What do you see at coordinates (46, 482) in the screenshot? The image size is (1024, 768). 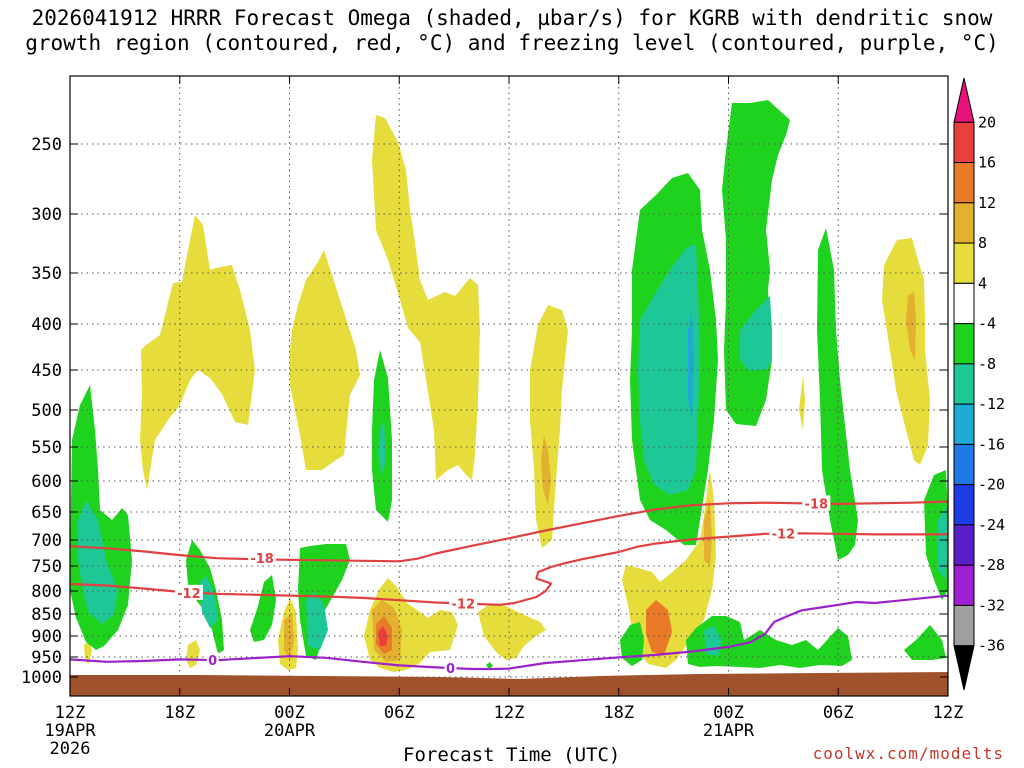 I see `y-tick-label: 600` at bounding box center [46, 482].